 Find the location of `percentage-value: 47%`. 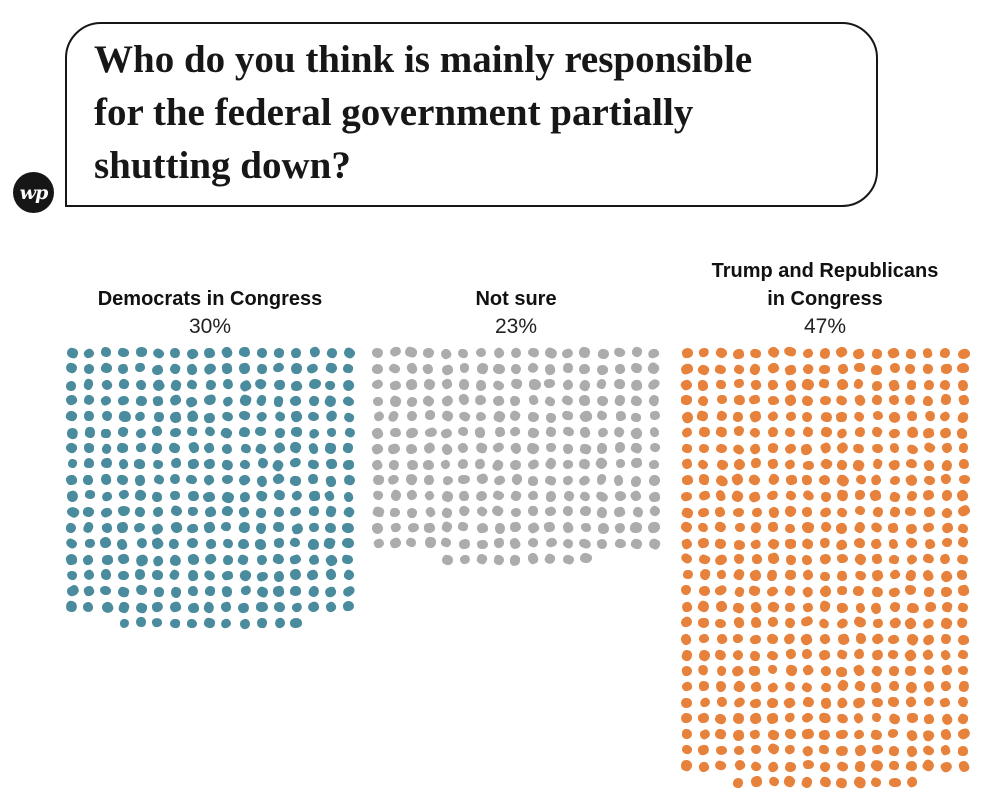

percentage-value: 47% is located at coordinates (825, 326).